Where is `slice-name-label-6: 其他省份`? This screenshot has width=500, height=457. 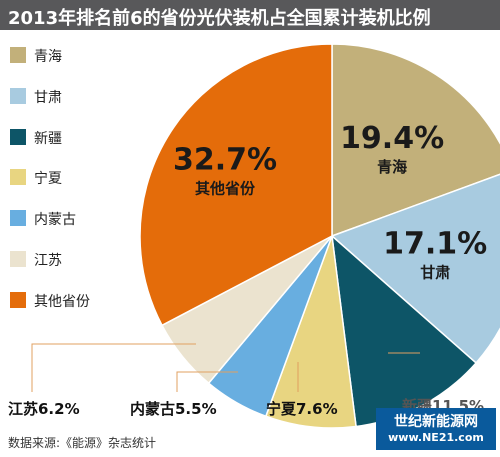
slice-name-label-6: 其他省份 is located at coordinates (225, 188).